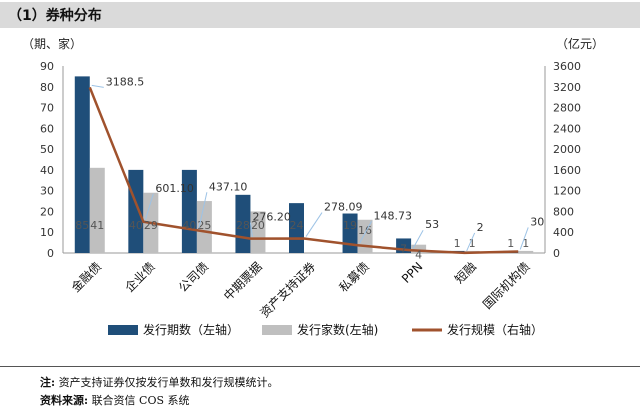 The image size is (640, 414). I want to click on left-tick-label: 50, so click(47, 149).